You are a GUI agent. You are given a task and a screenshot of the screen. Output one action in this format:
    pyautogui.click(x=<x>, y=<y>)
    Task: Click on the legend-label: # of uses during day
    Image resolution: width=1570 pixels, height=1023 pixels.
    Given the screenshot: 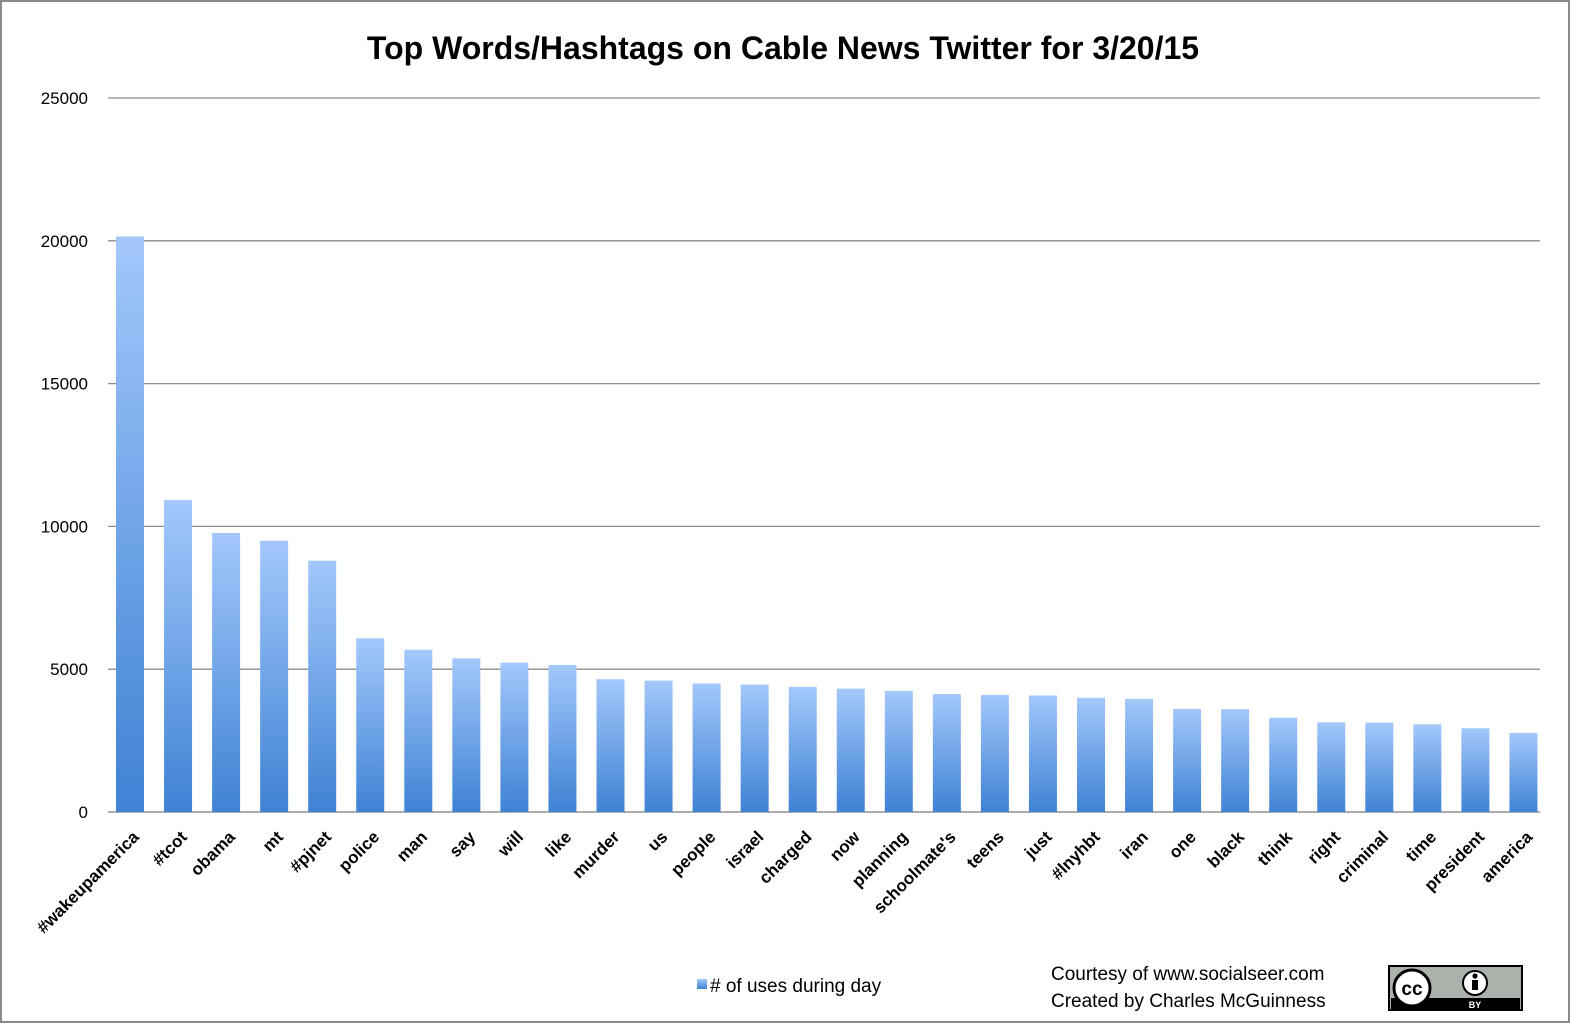 What is the action you would take?
    pyautogui.click(x=796, y=986)
    